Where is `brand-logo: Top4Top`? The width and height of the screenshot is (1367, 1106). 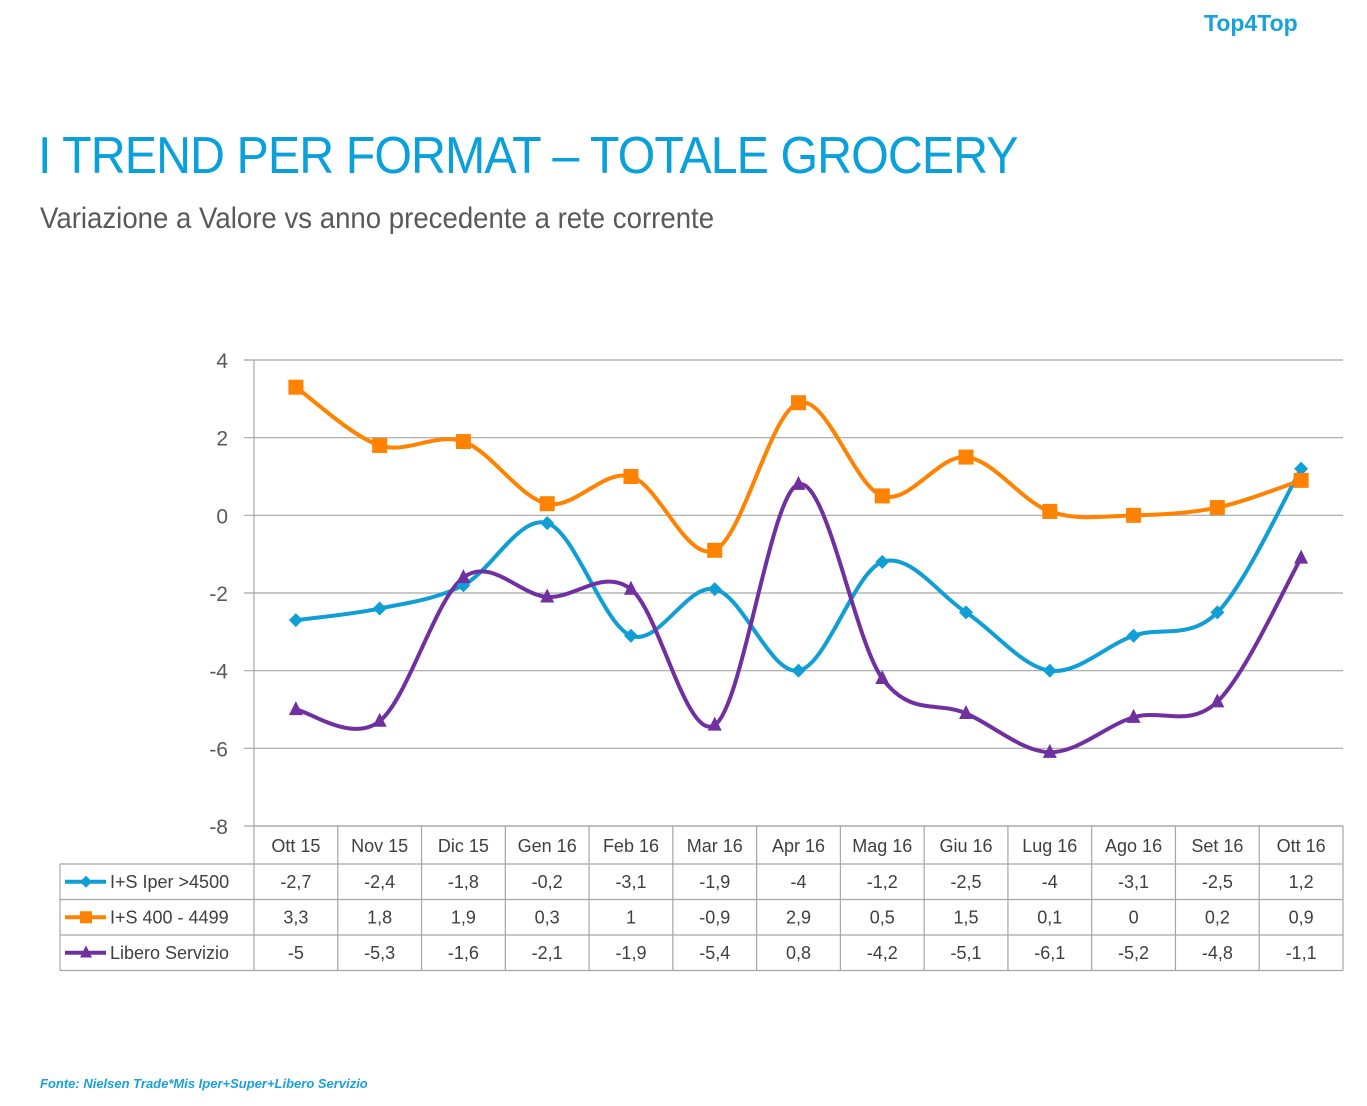 brand-logo: Top4Top is located at coordinates (1251, 23).